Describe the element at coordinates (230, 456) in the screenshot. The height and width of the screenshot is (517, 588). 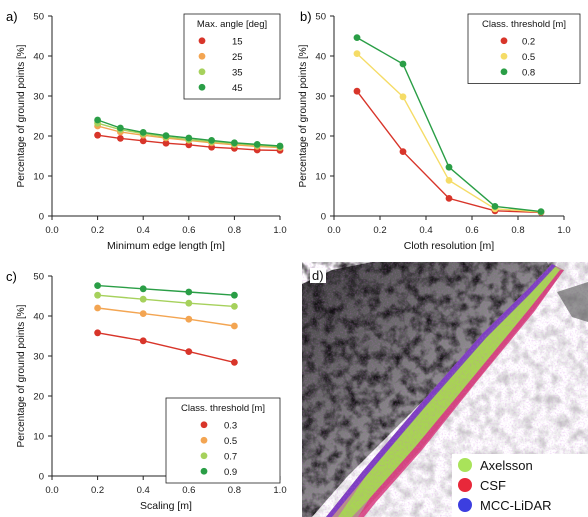
I see `p3-legend-label-0.7: 0.7` at that location.